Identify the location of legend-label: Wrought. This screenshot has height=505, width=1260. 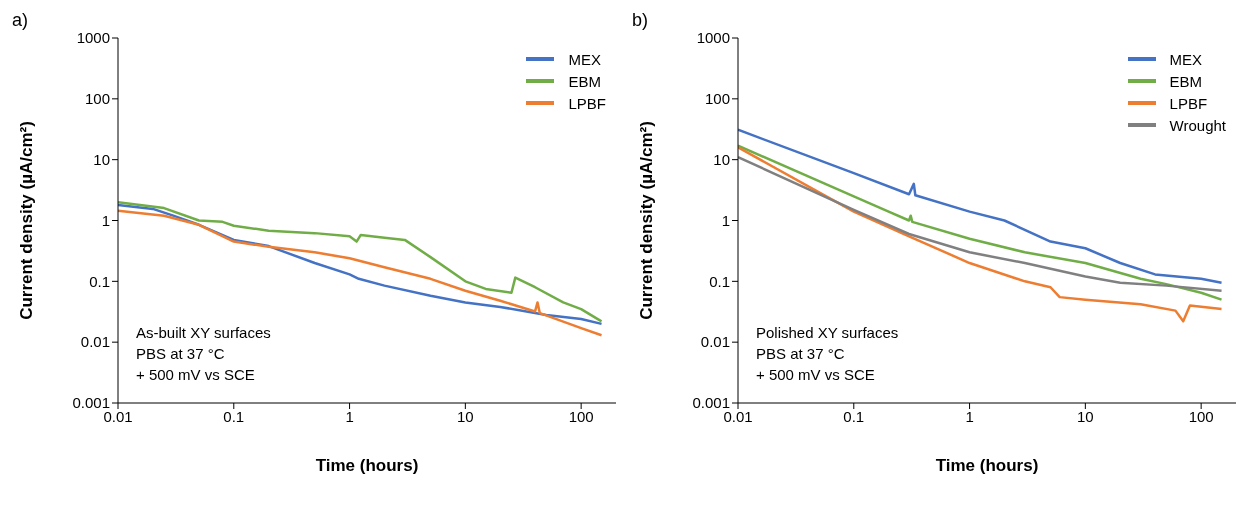
(1197, 125).